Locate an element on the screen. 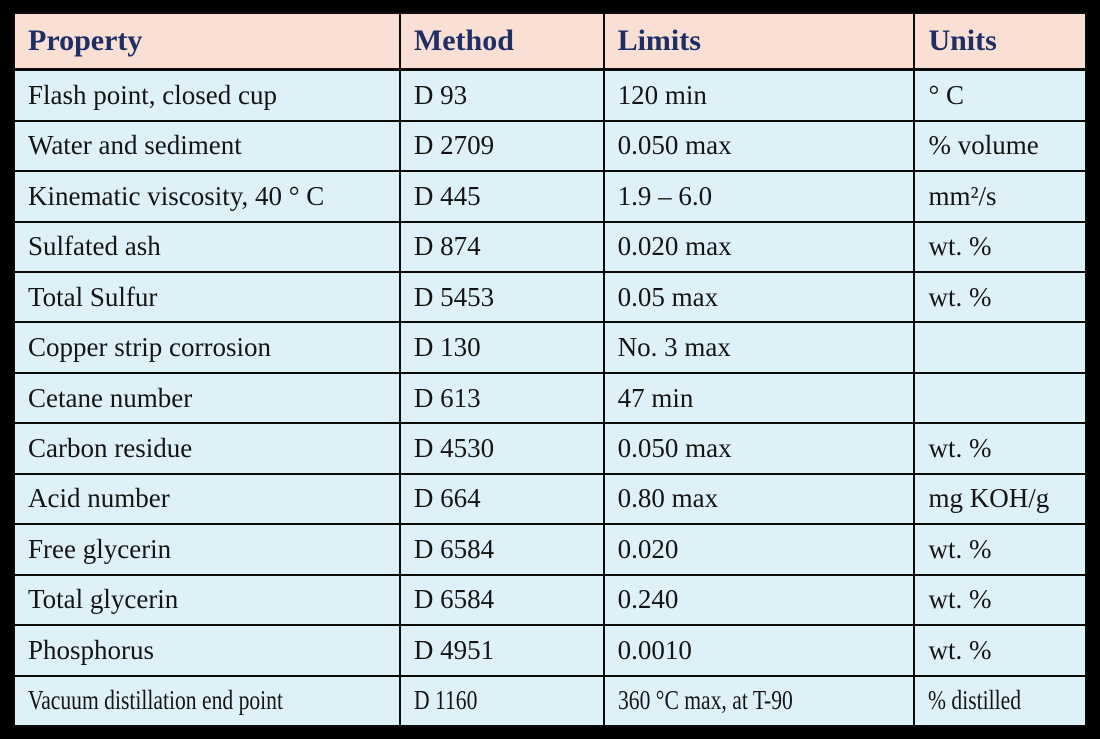 Image resolution: width=1100 pixels, height=739 pixels. column-header-limits: Limits is located at coordinates (759, 41).